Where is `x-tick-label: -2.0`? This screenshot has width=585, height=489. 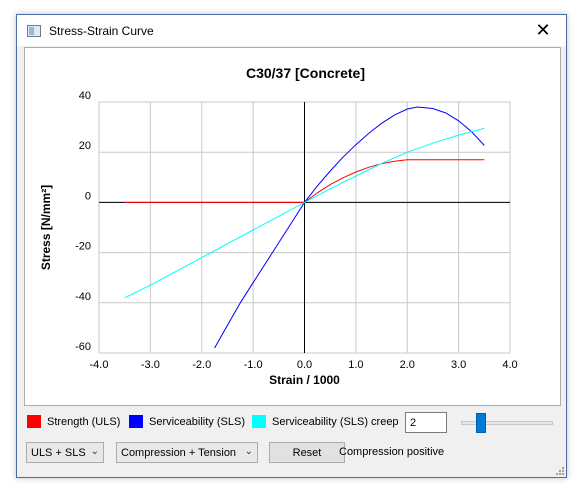 x-tick-label: -2.0 is located at coordinates (201, 365).